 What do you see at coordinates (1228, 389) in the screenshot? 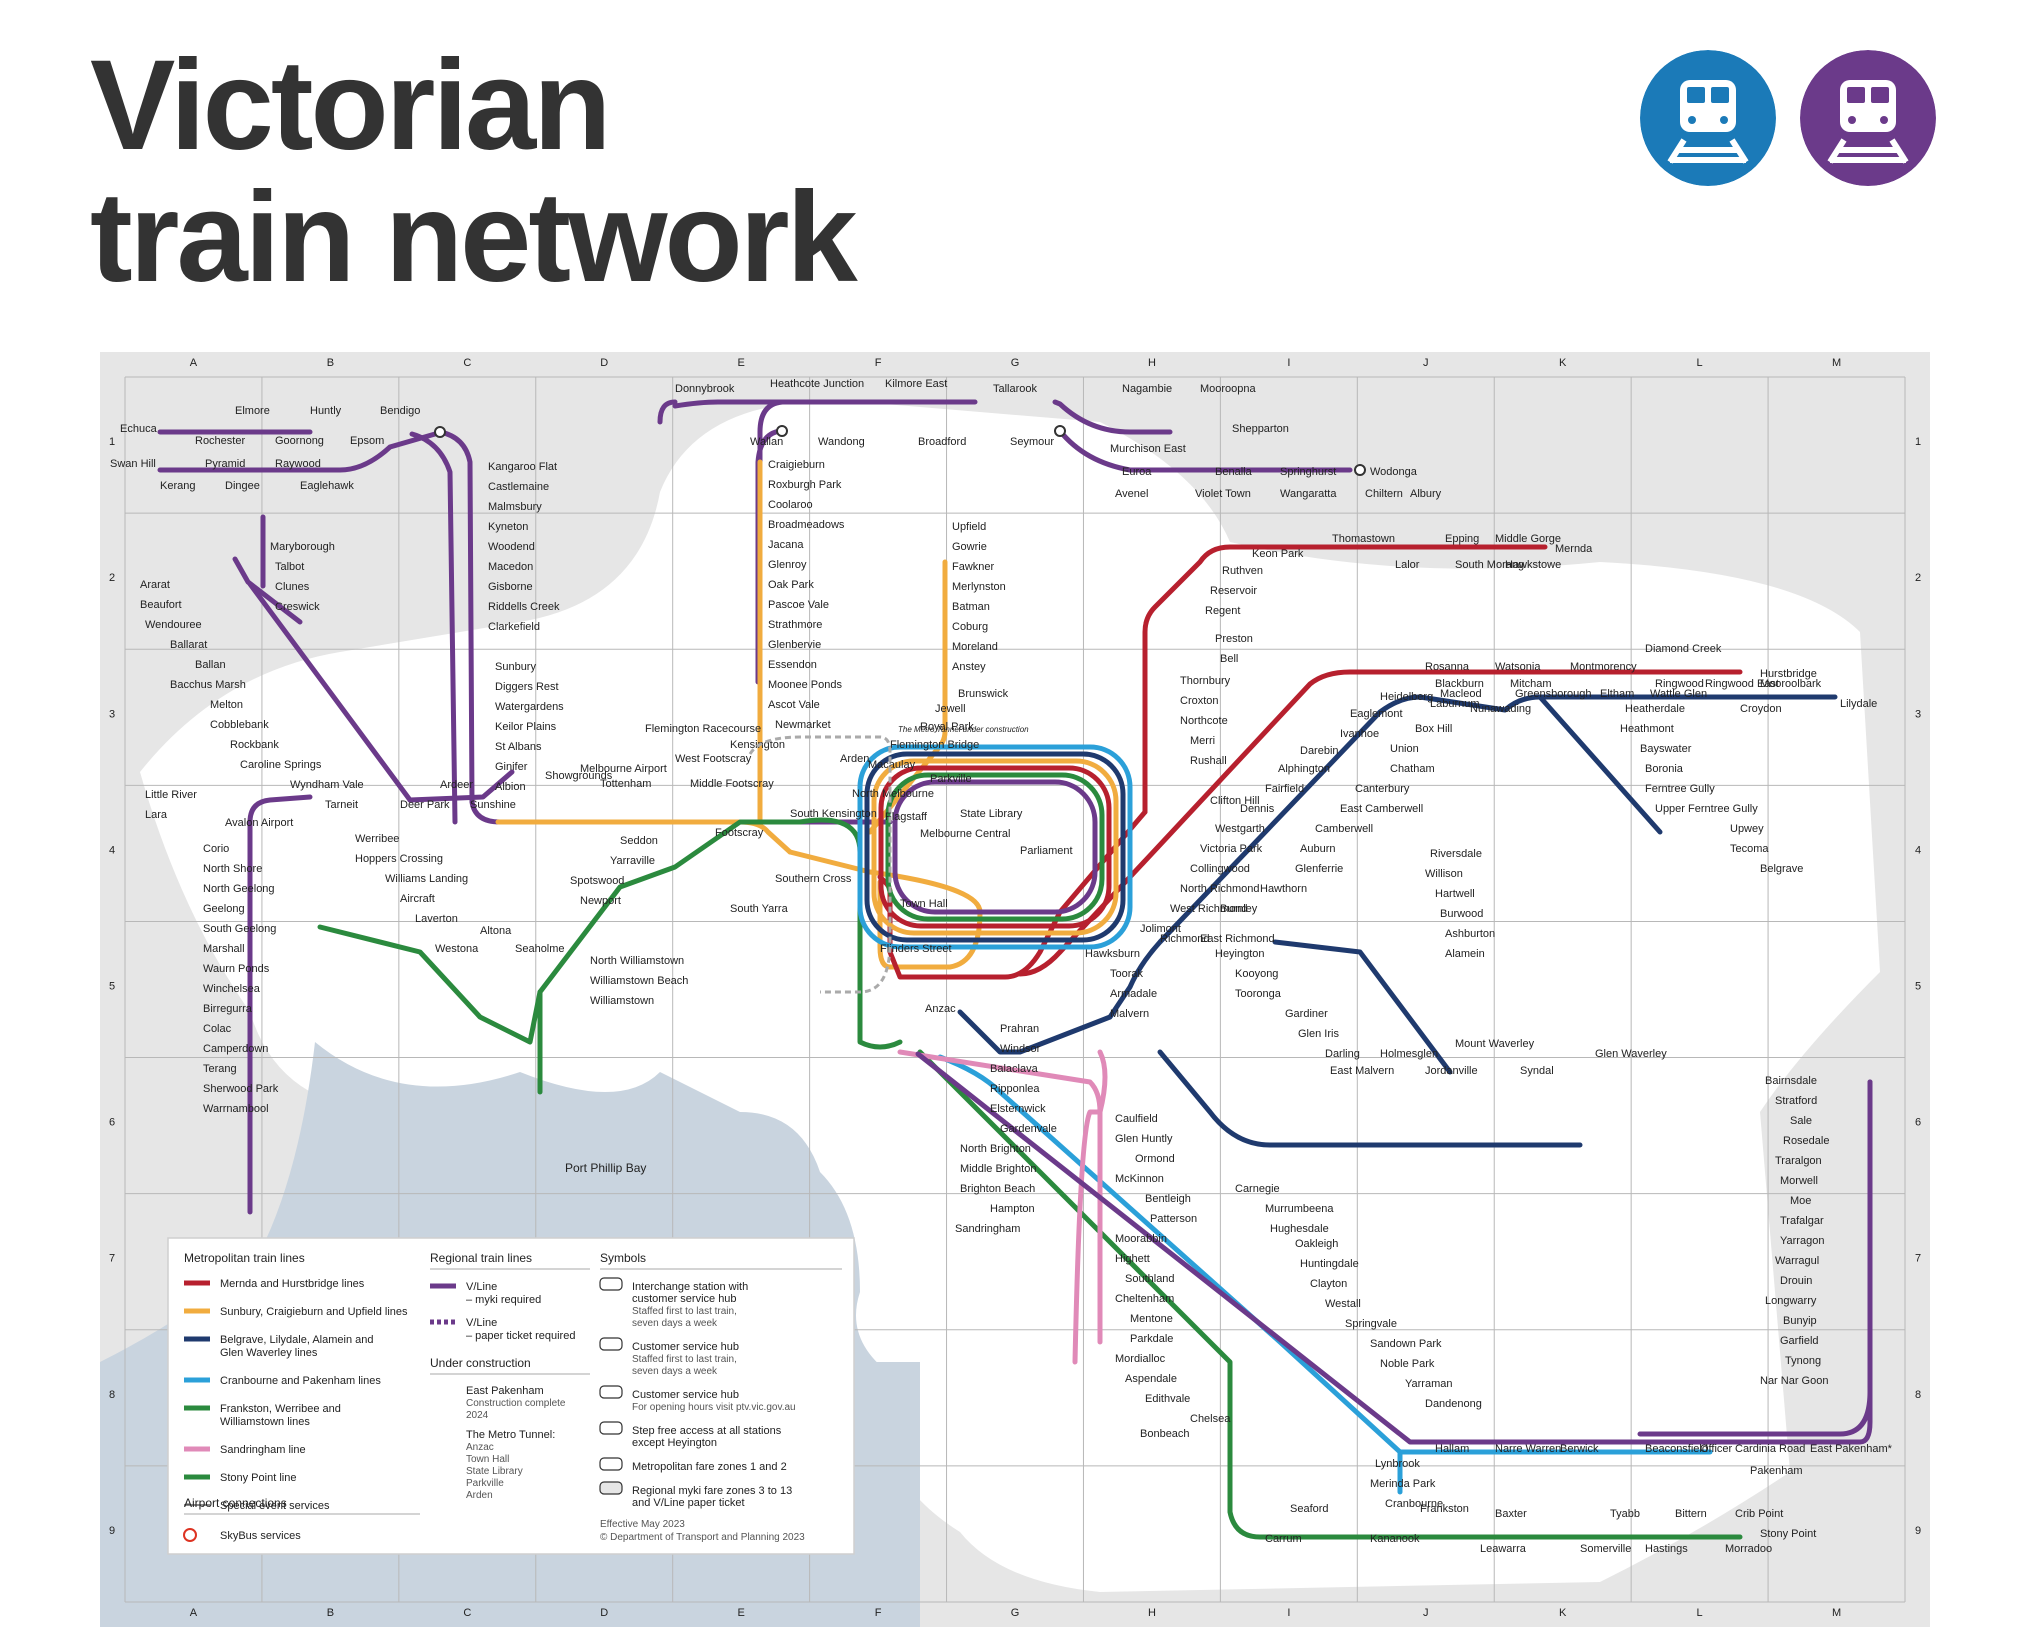
I see `station-label: Mooroopna` at bounding box center [1228, 389].